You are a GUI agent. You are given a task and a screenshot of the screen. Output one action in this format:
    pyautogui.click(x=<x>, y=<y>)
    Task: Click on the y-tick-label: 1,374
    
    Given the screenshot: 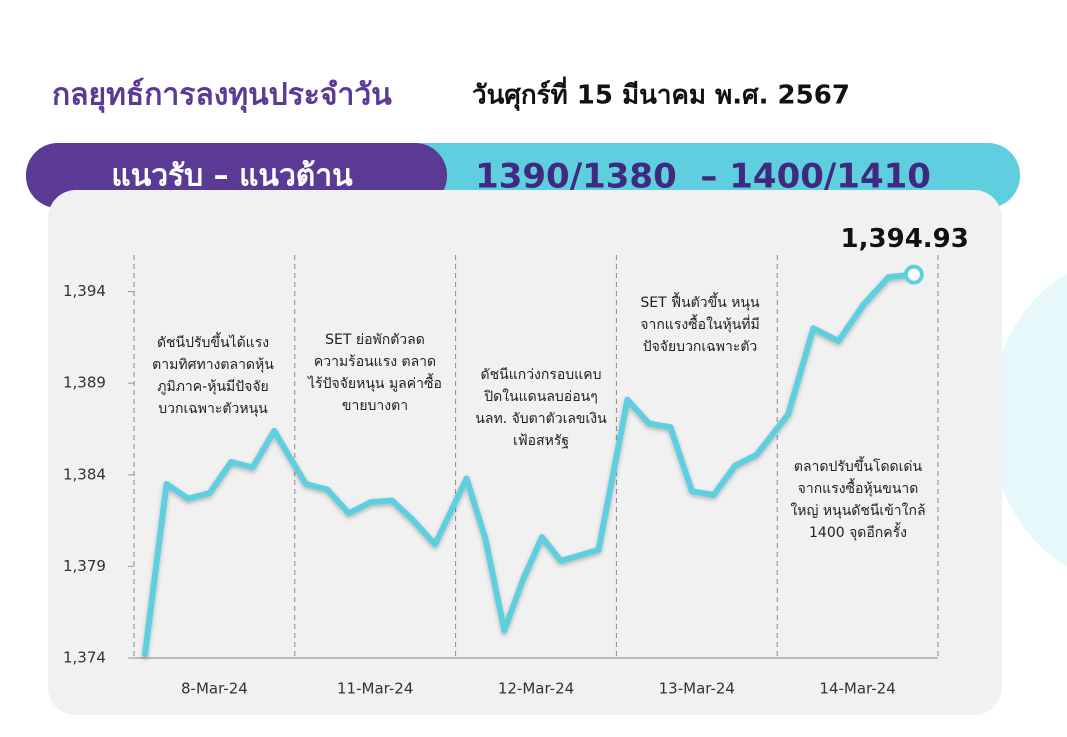 What is the action you would take?
    pyautogui.click(x=84, y=658)
    